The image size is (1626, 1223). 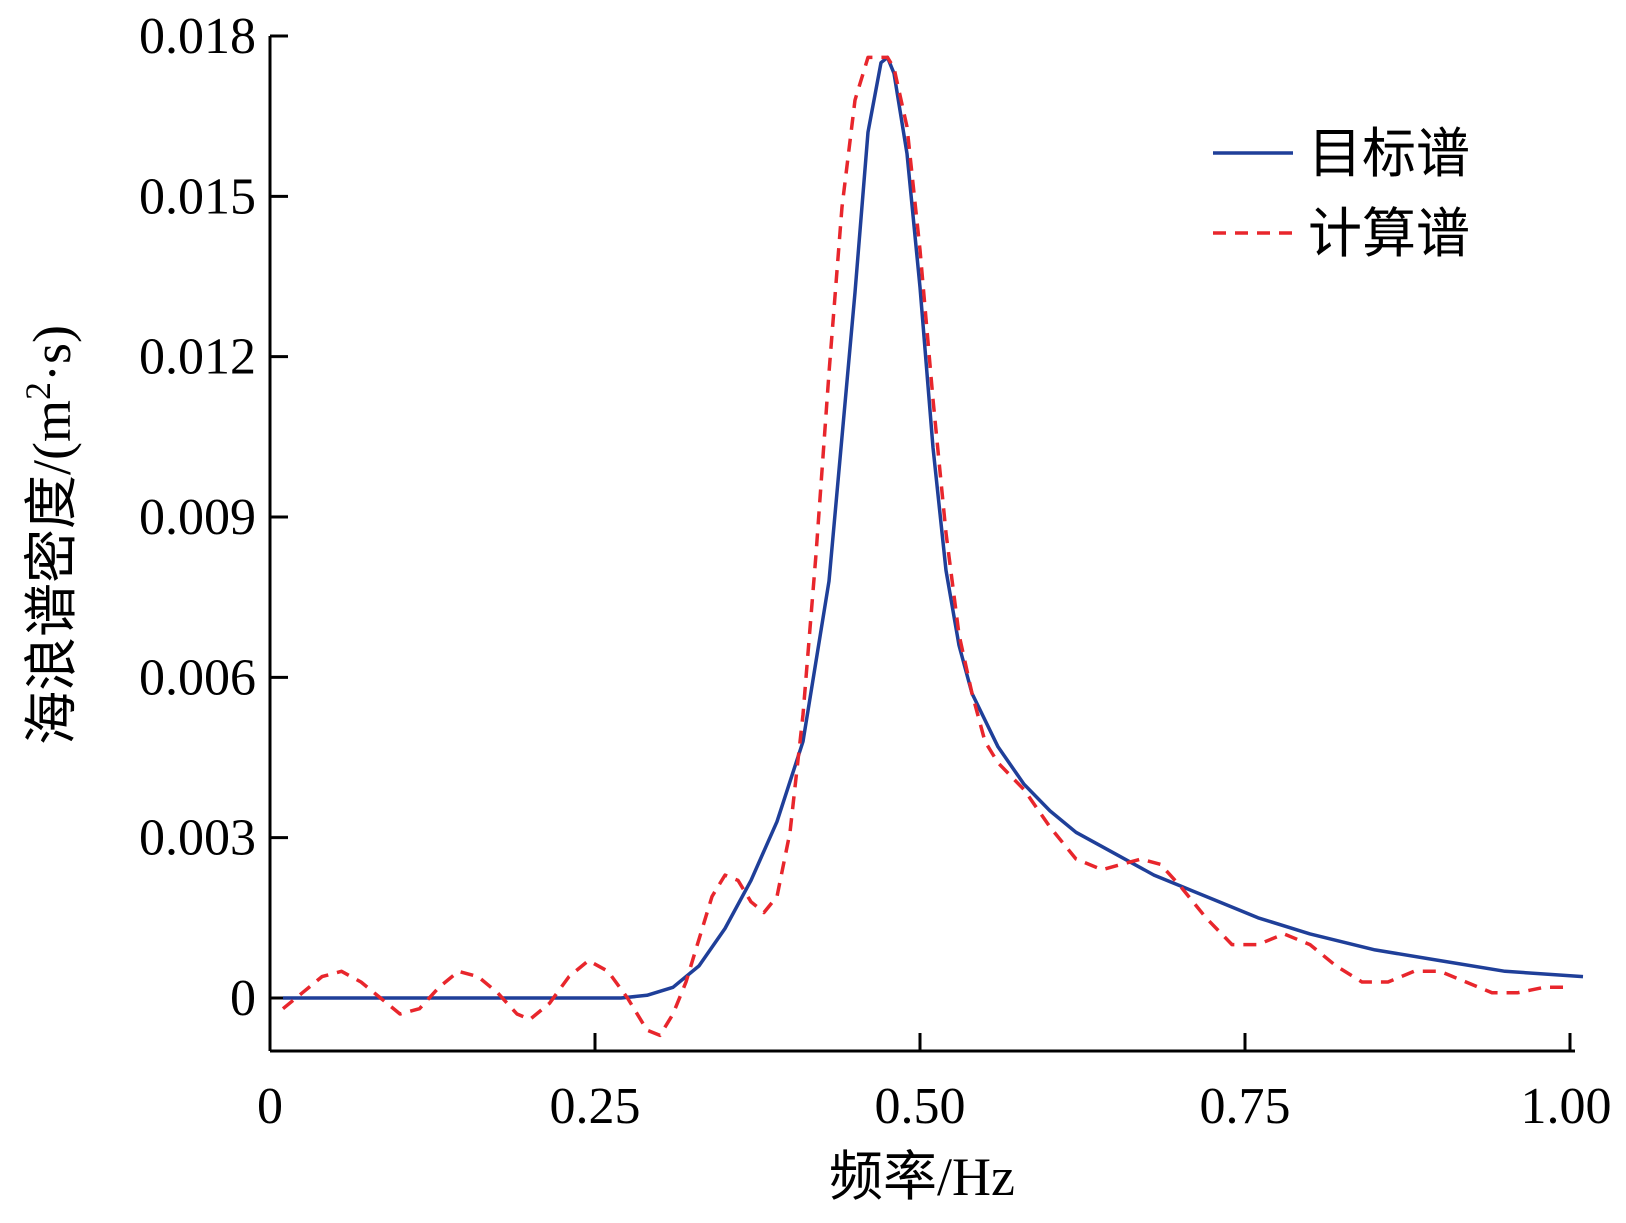 I want to click on y-axis-title-sup: 2, so click(x=38, y=391).